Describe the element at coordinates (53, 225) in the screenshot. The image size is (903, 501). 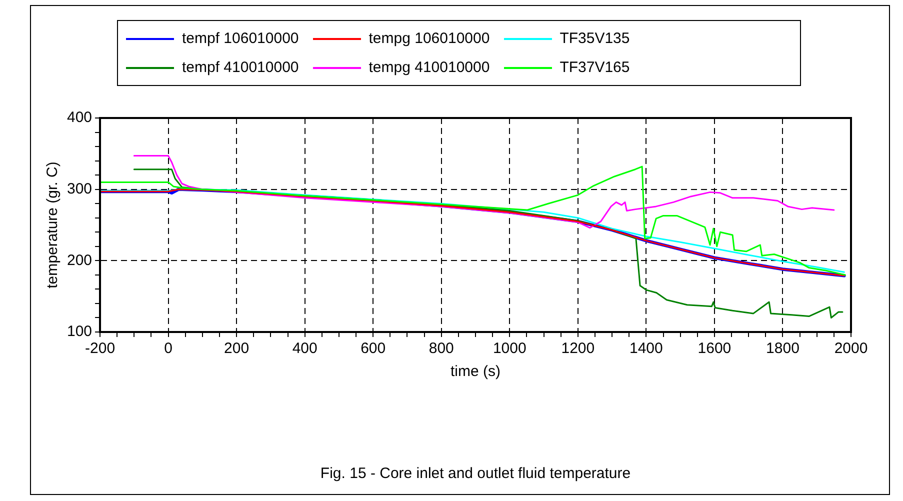
I see `y-axis-title: temperature (gr. C)` at that location.